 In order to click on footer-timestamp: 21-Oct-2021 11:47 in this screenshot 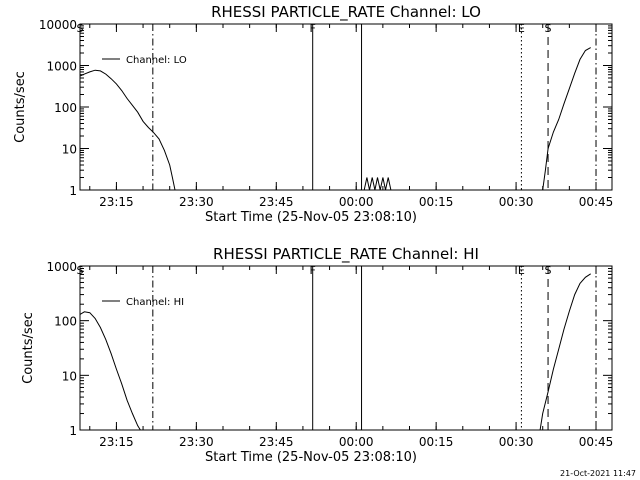, I will do `click(598, 473)`.